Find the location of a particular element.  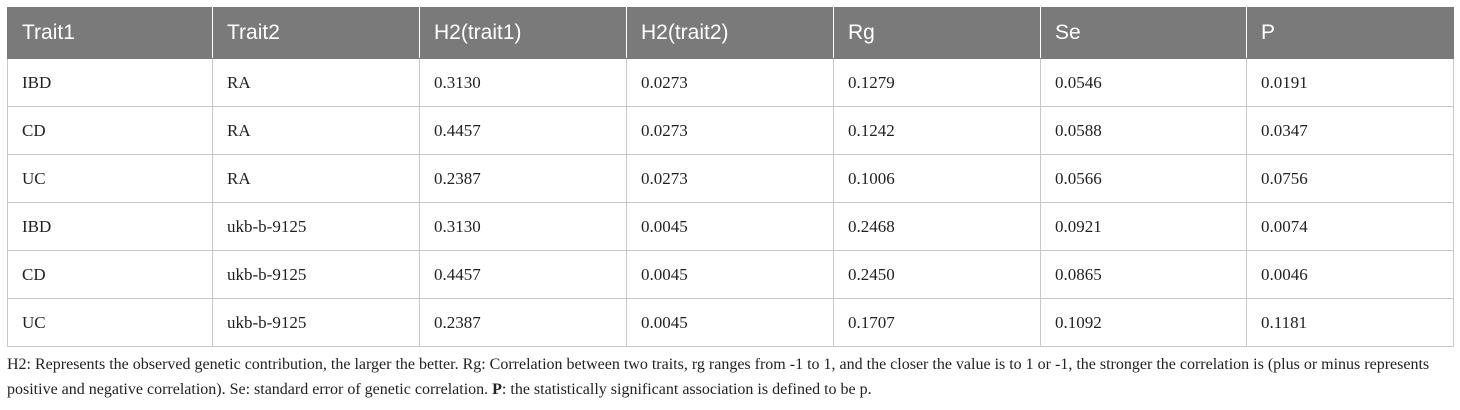

cell-rg: 0.2450 is located at coordinates (937, 274).